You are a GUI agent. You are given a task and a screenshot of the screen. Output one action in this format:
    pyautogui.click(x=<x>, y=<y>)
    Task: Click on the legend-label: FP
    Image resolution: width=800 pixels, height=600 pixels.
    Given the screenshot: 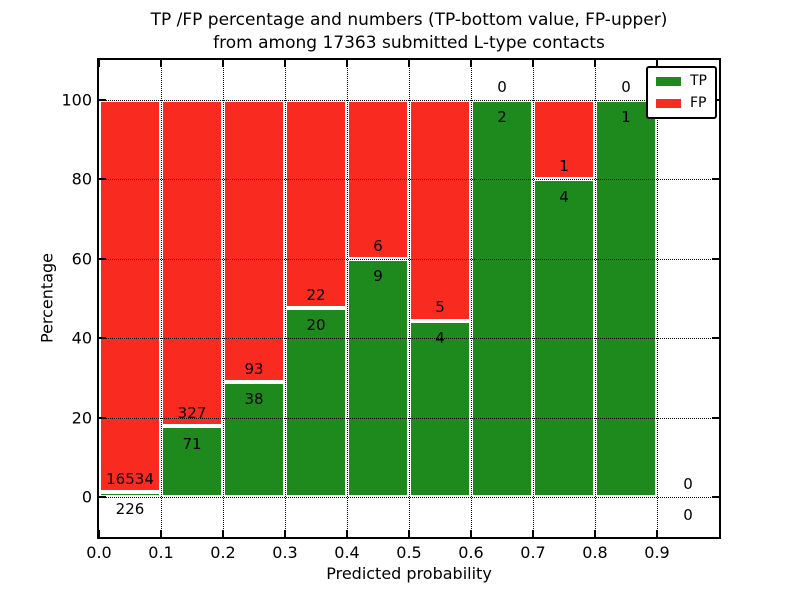 What is the action you would take?
    pyautogui.click(x=698, y=103)
    